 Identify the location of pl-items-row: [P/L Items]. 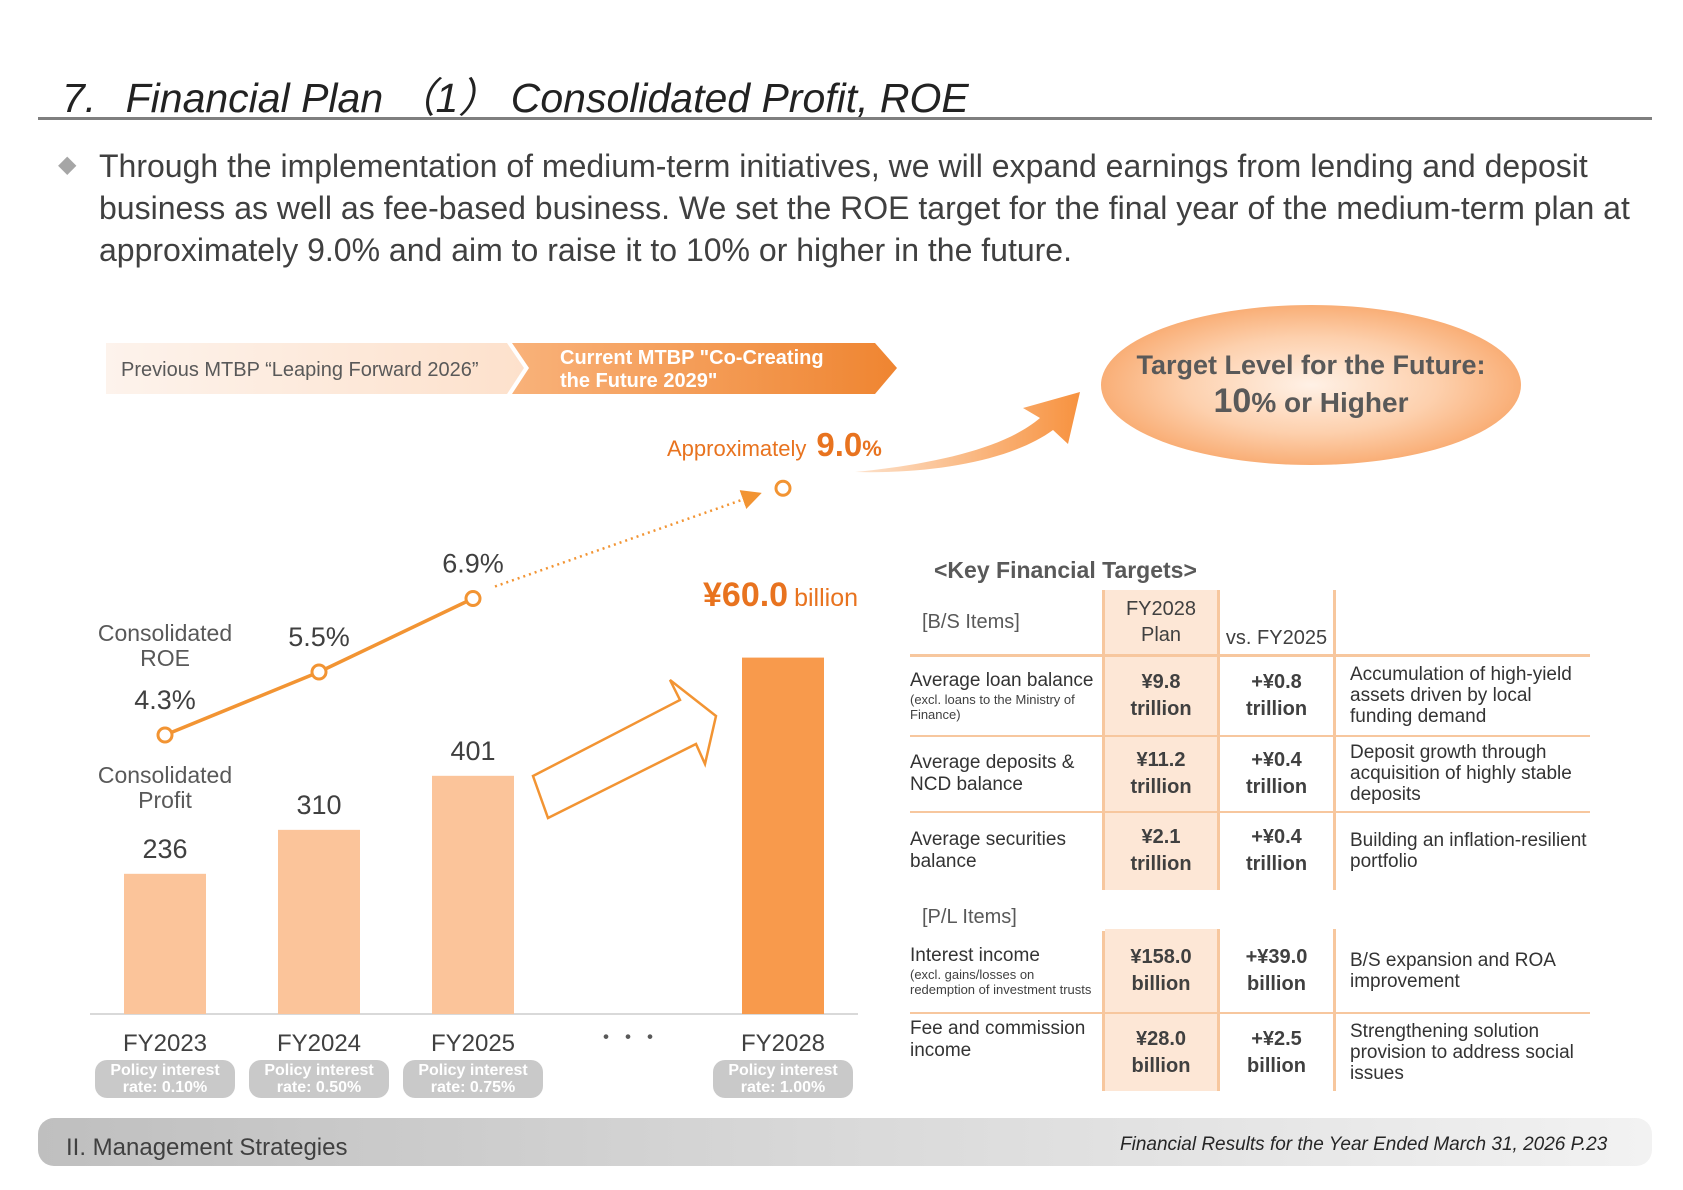
(1250, 909).